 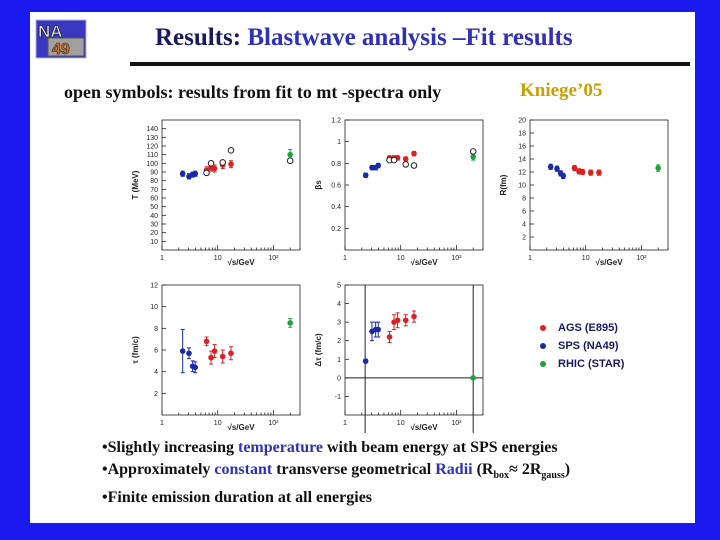 I want to click on y-tick-label: 50, so click(x=154, y=207).